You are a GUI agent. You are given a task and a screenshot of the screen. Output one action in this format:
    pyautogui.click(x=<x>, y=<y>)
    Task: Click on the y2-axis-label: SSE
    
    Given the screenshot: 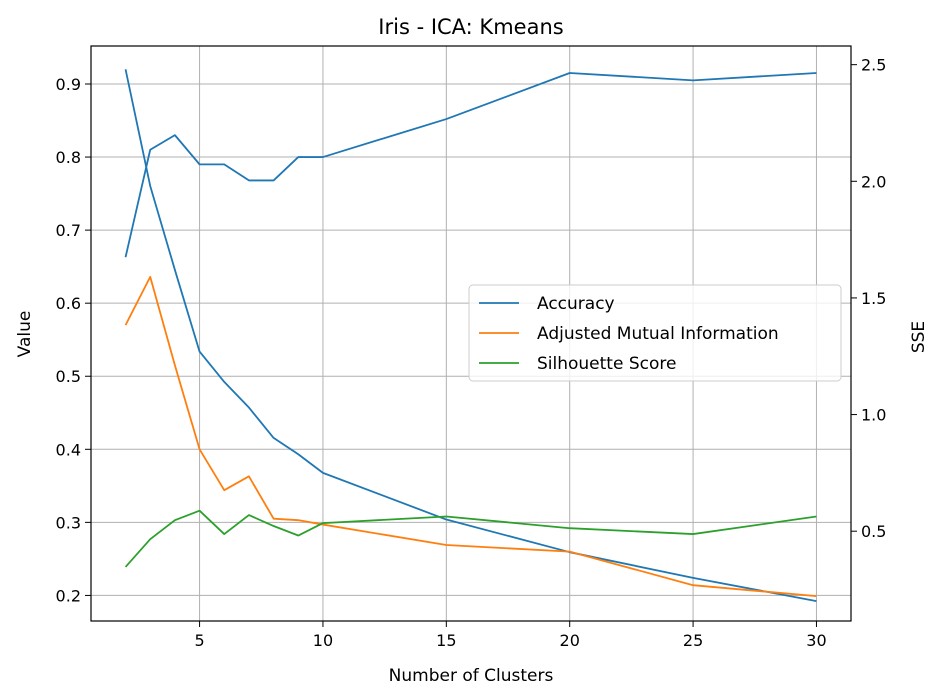 What is the action you would take?
    pyautogui.click(x=919, y=337)
    